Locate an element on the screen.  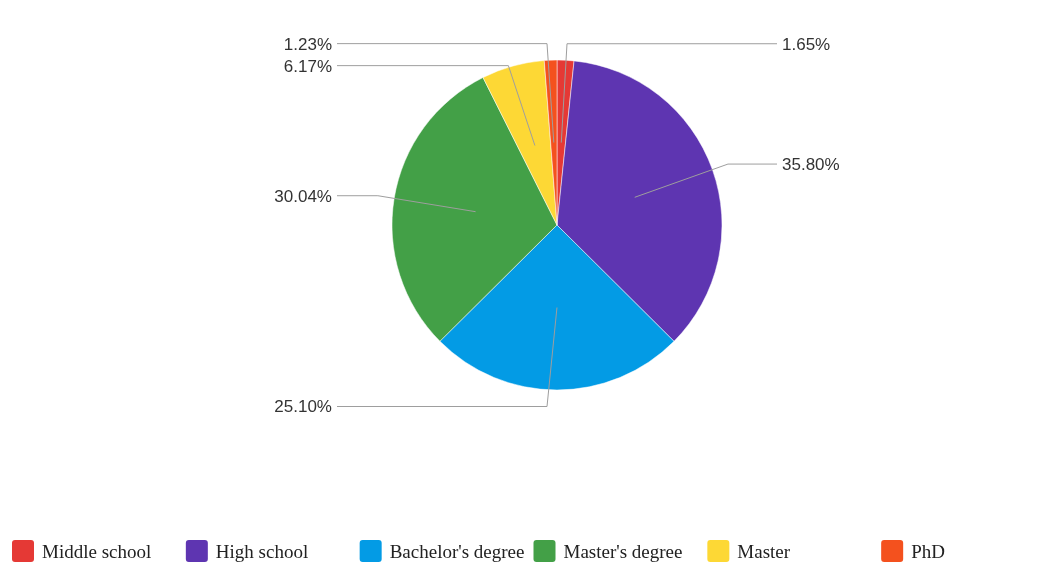
data-label: 35.80% is located at coordinates (811, 165).